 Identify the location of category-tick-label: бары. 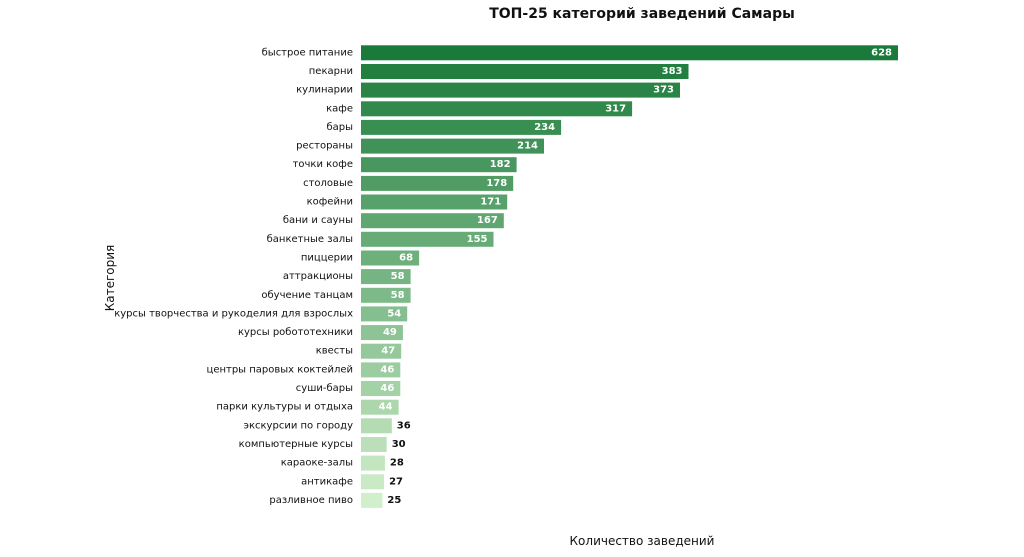
(339, 127).